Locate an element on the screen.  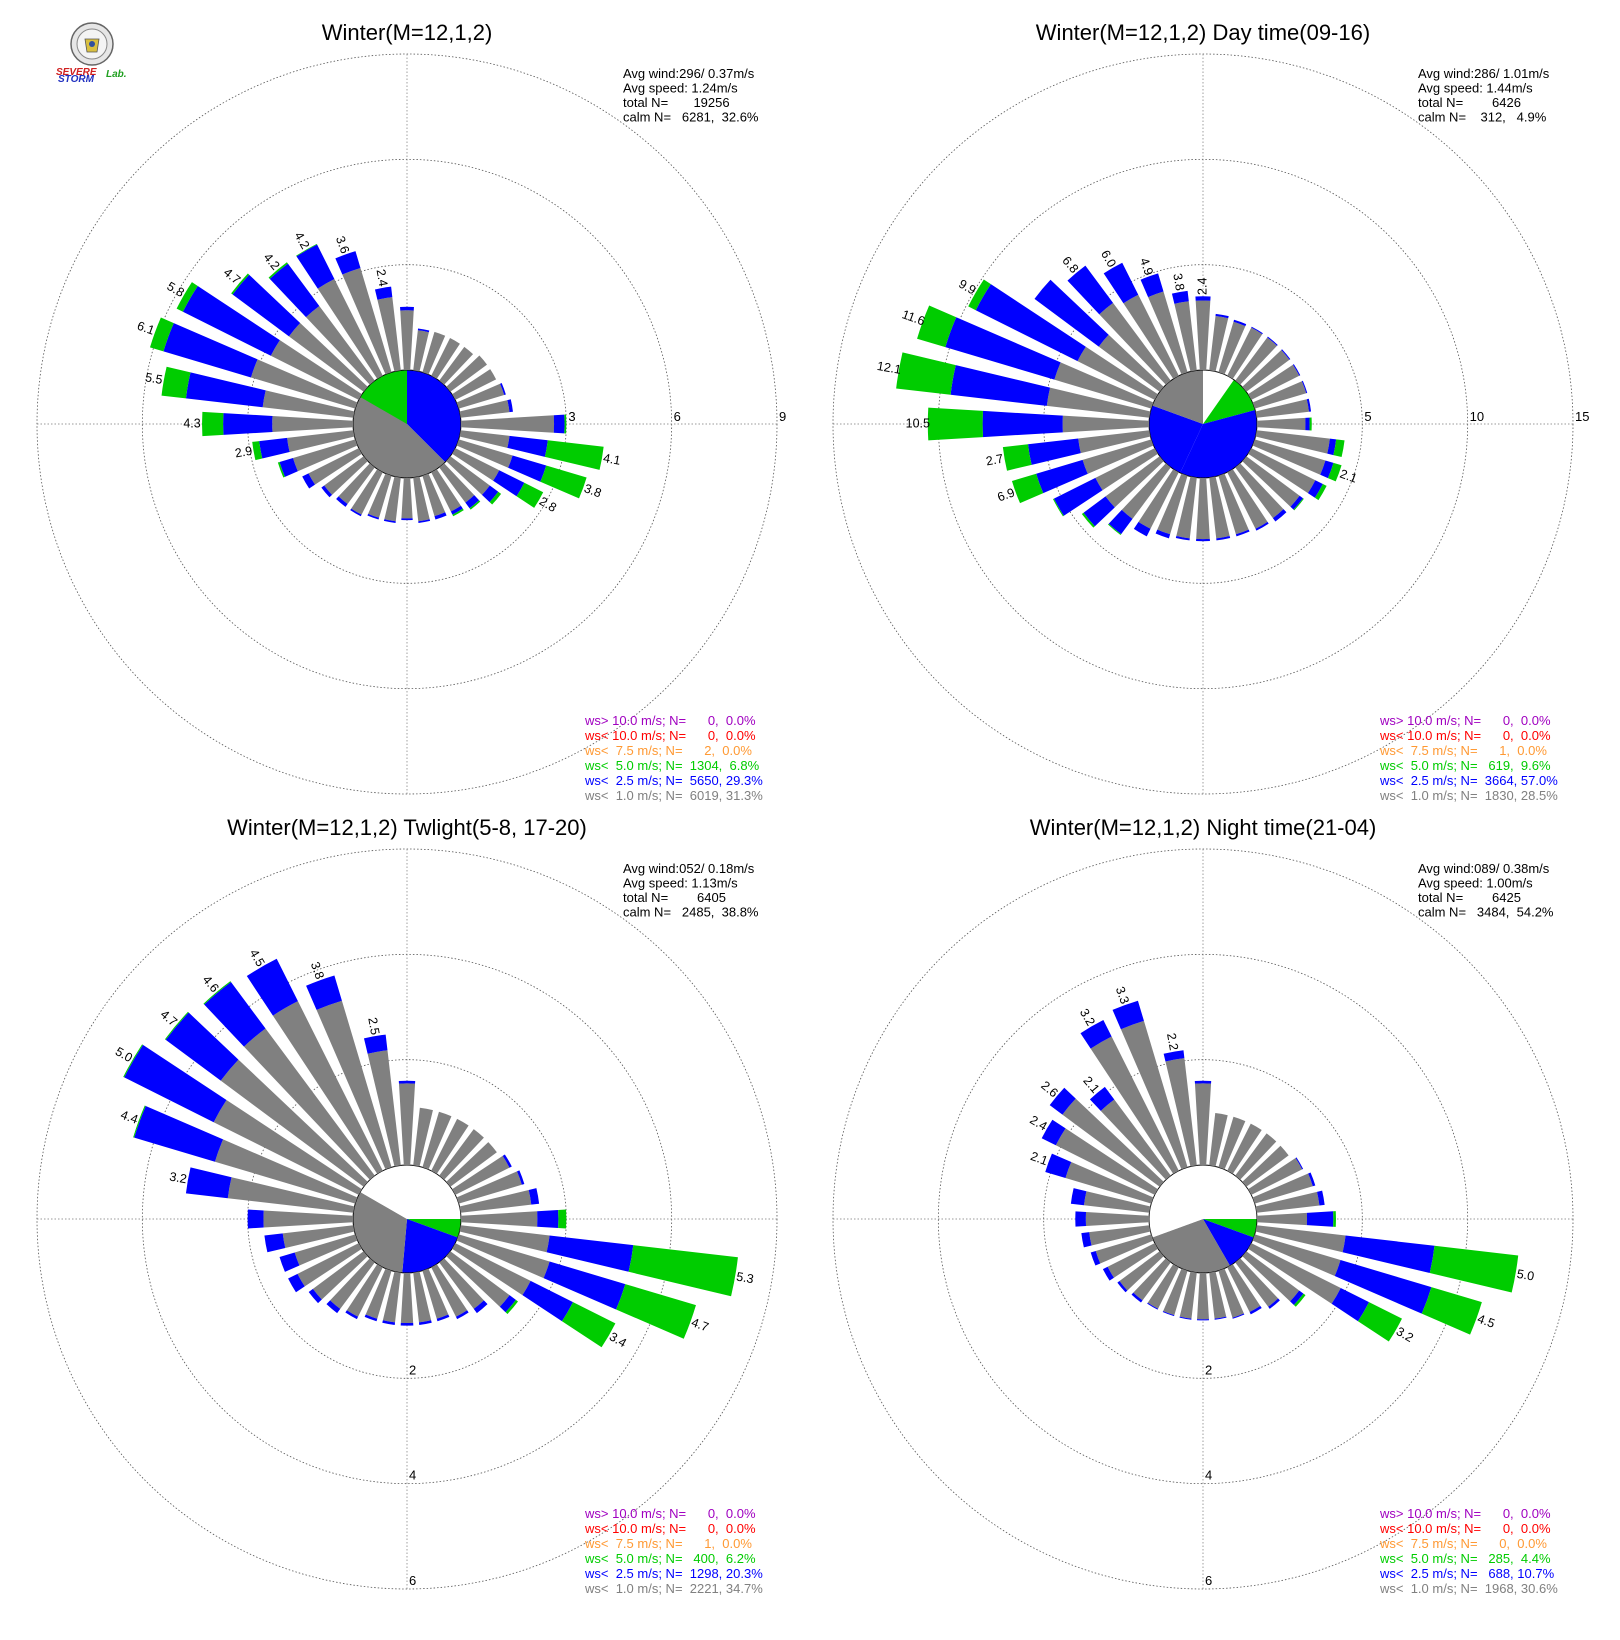
legend-entry: ws> 10.0 m/s; N= 0, 0.0% is located at coordinates (670, 720).